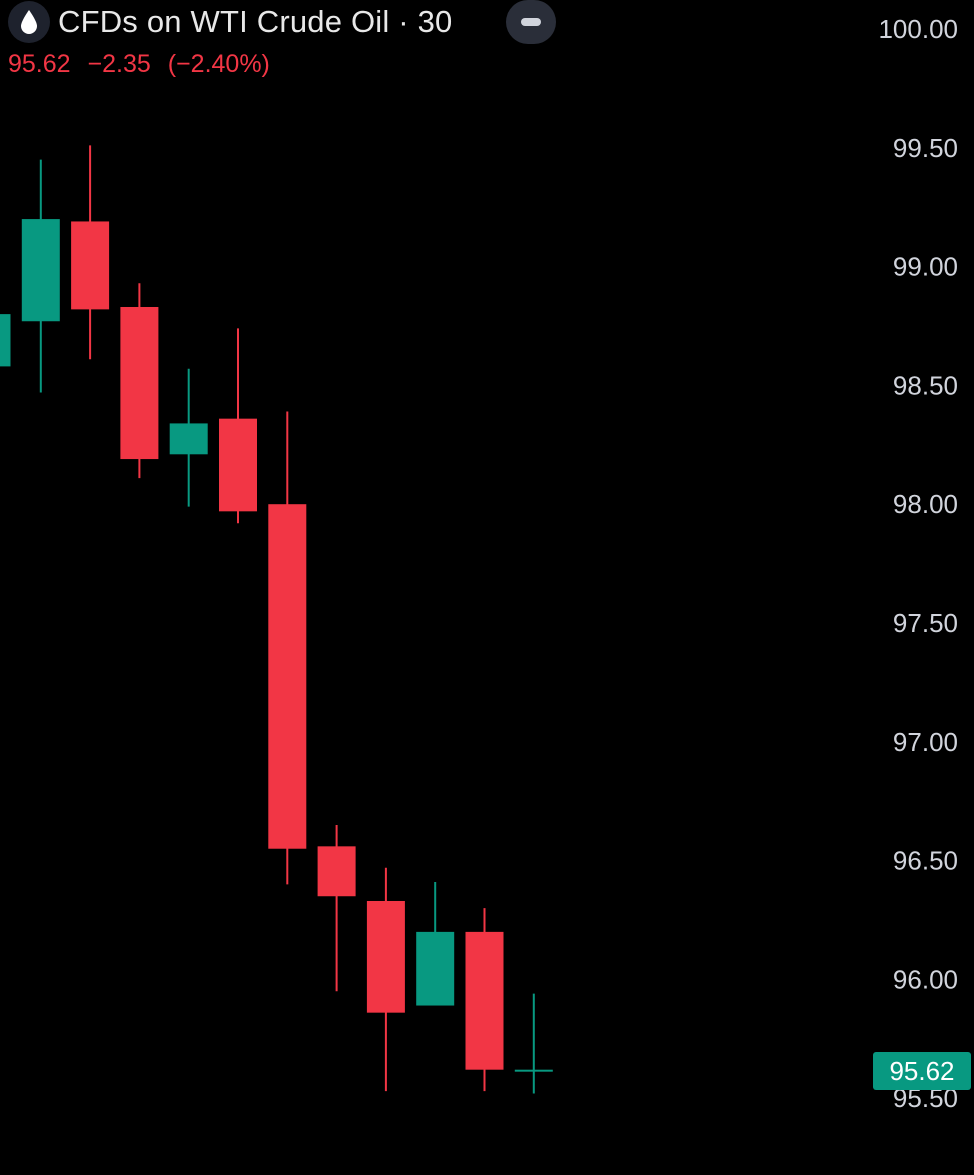  Describe the element at coordinates (39, 64) in the screenshot. I see `last-price-value: 95.62` at that location.